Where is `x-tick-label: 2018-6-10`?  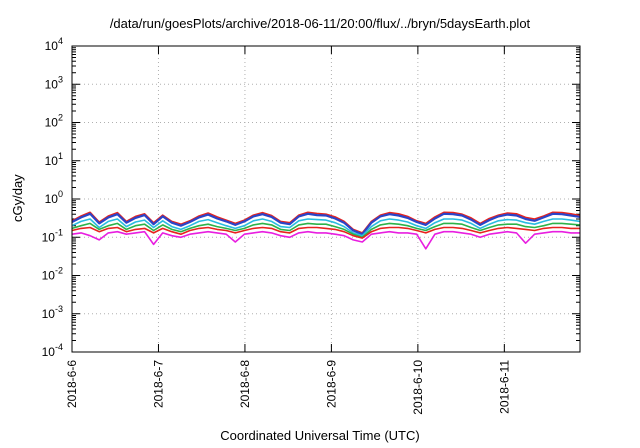 x-tick-label: 2018-6-10 is located at coordinates (418, 387).